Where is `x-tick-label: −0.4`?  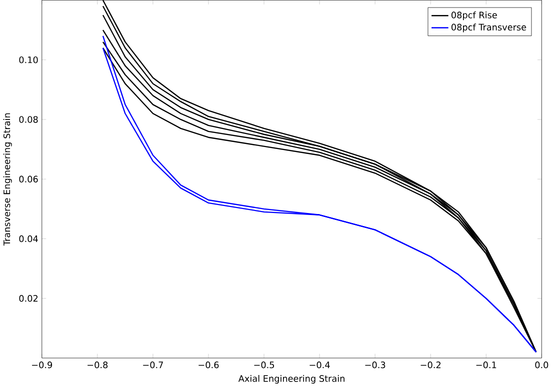
x-tick-label: −0.4 is located at coordinates (320, 365).